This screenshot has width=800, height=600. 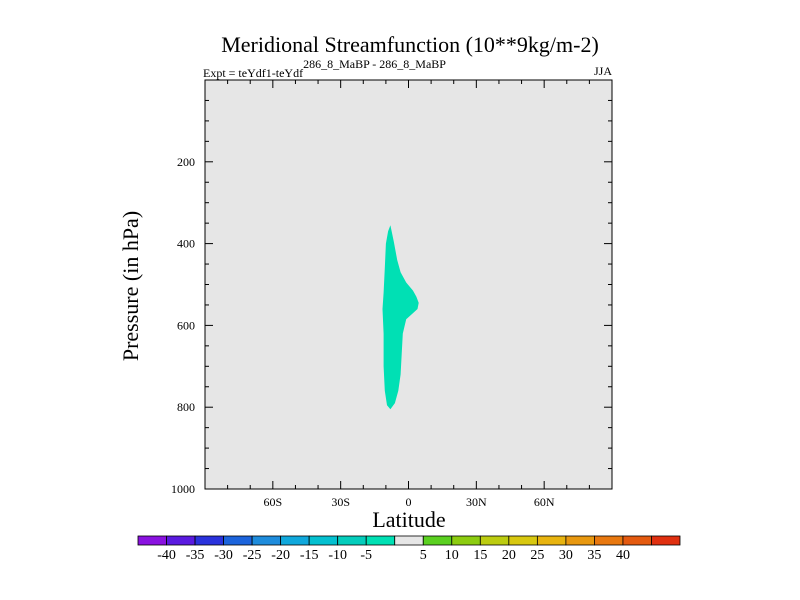 I want to click on x-tick-label: 0, so click(x=409, y=502).